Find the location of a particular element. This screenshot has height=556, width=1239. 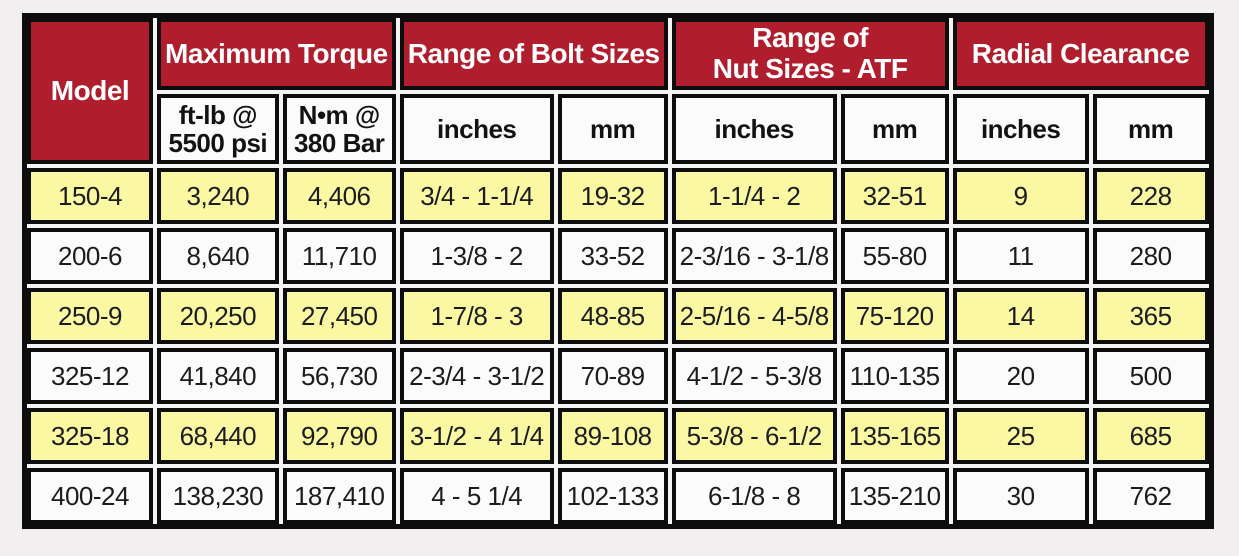

sub-header-nut-inches: inches is located at coordinates (754, 129).